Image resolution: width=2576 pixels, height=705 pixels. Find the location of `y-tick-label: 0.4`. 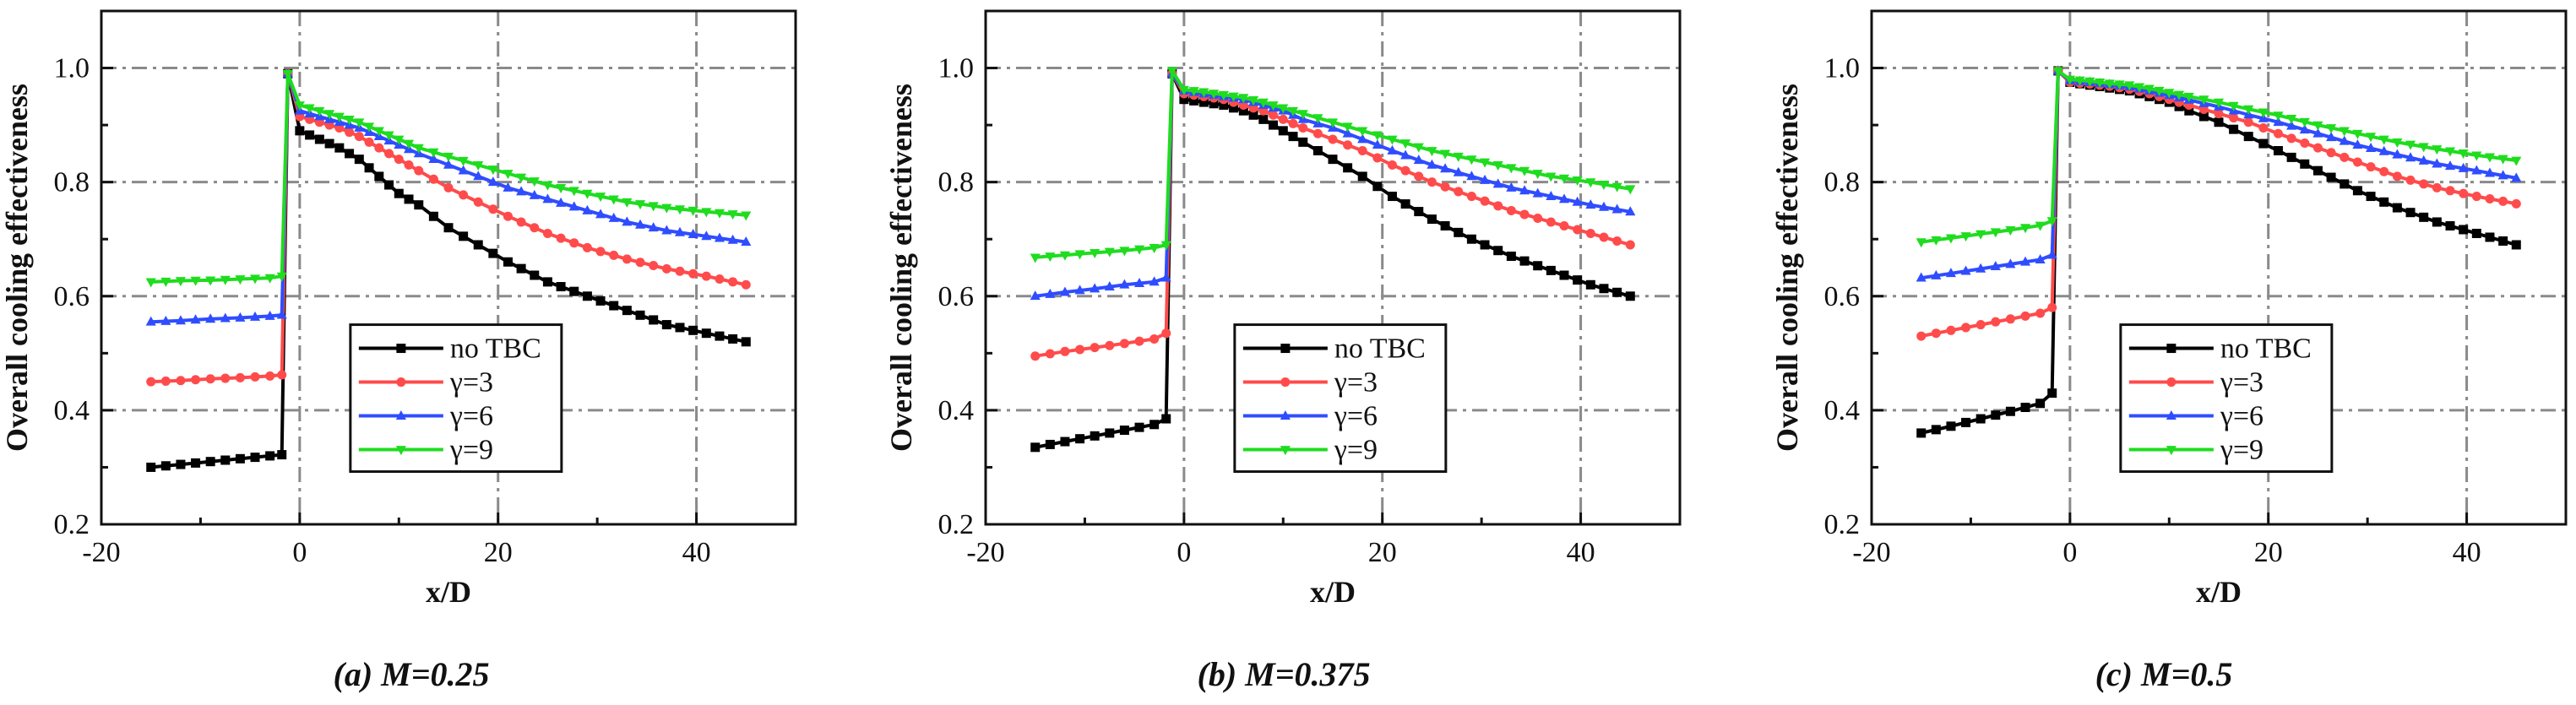

y-tick-label: 0.4 is located at coordinates (1842, 410).